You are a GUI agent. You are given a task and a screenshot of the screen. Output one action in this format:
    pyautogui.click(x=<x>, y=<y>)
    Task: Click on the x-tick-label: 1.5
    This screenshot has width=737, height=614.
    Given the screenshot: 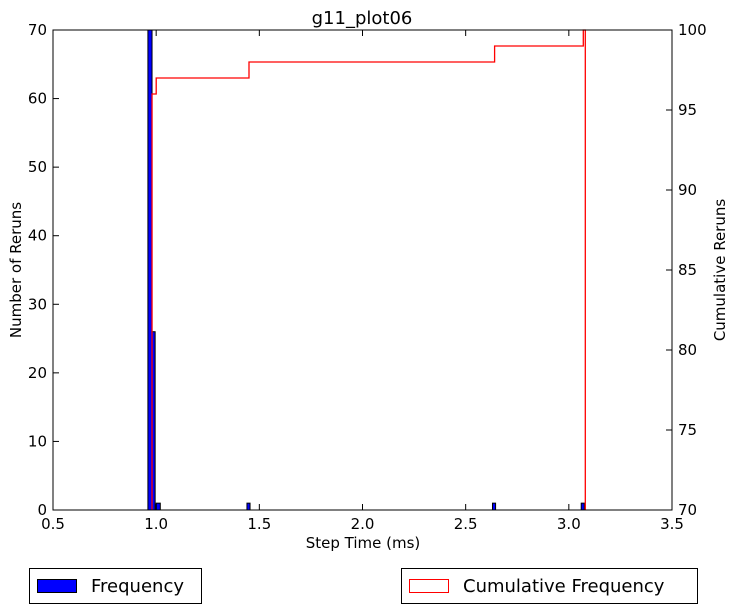 What is the action you would take?
    pyautogui.click(x=259, y=524)
    